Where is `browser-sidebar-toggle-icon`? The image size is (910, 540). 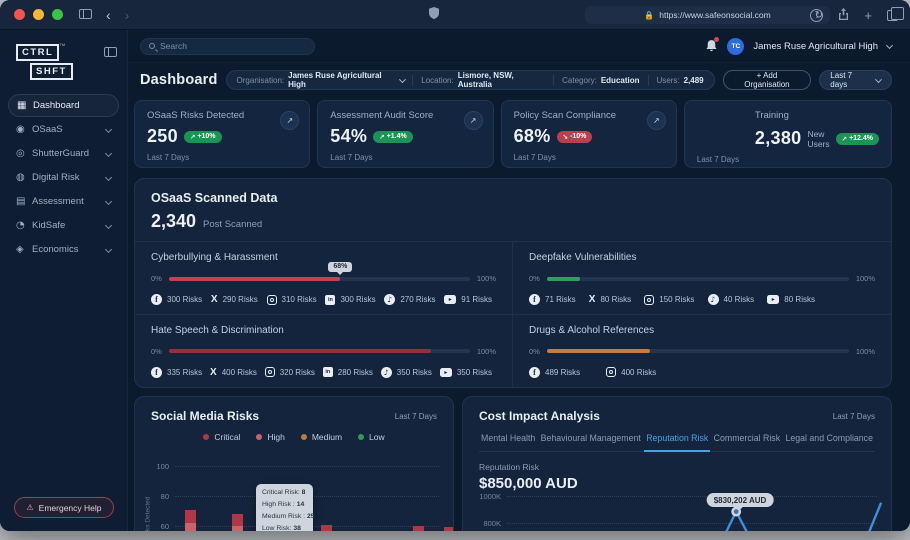
browser-sidebar-toggle-icon is located at coordinates (85, 15).